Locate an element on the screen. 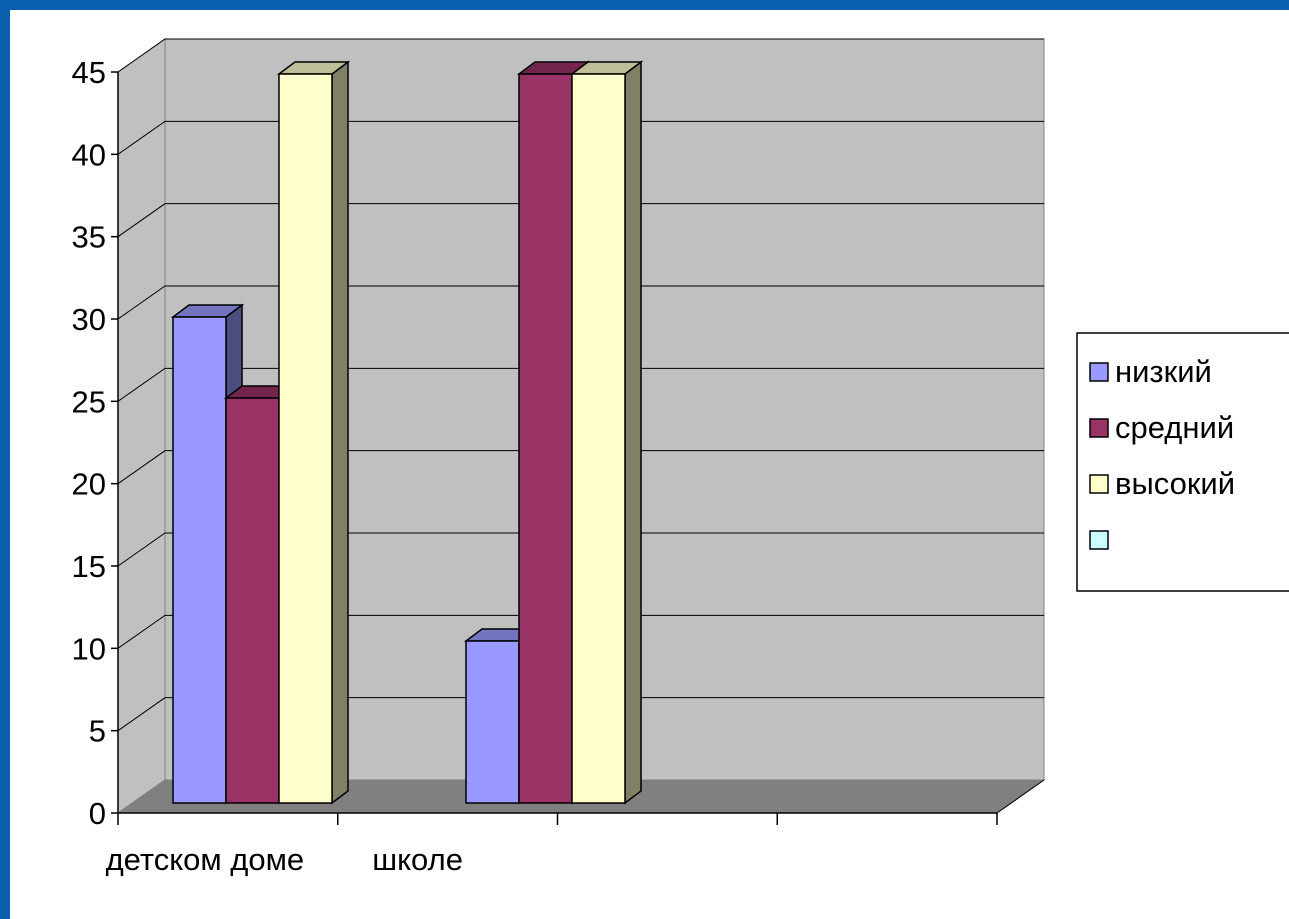  y-tick-label: 25 is located at coordinates (89, 401).